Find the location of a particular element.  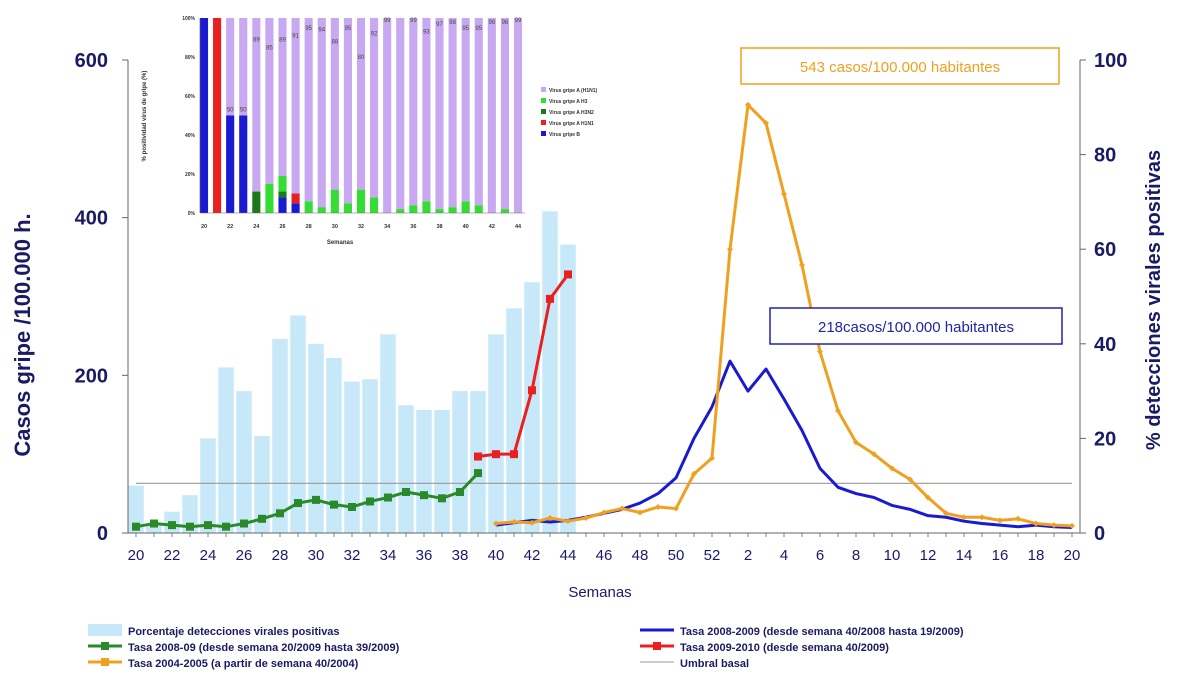

inset-y-label: % positividad virus de gripe (%) is located at coordinates (145, 116).